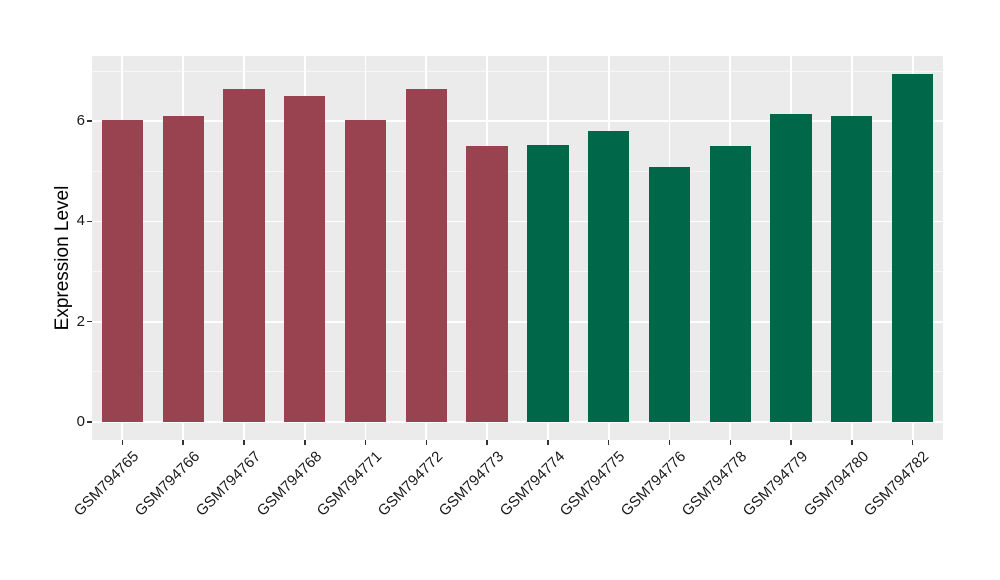  What do you see at coordinates (365, 270) in the screenshot?
I see `bar-GSM794771` at bounding box center [365, 270].